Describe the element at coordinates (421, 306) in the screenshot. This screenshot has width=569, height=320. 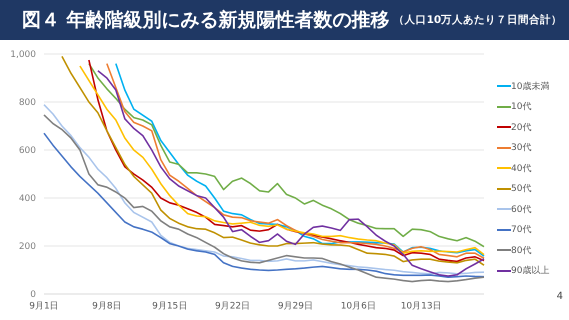
I see `x-tick-label: 10月13日` at that location.